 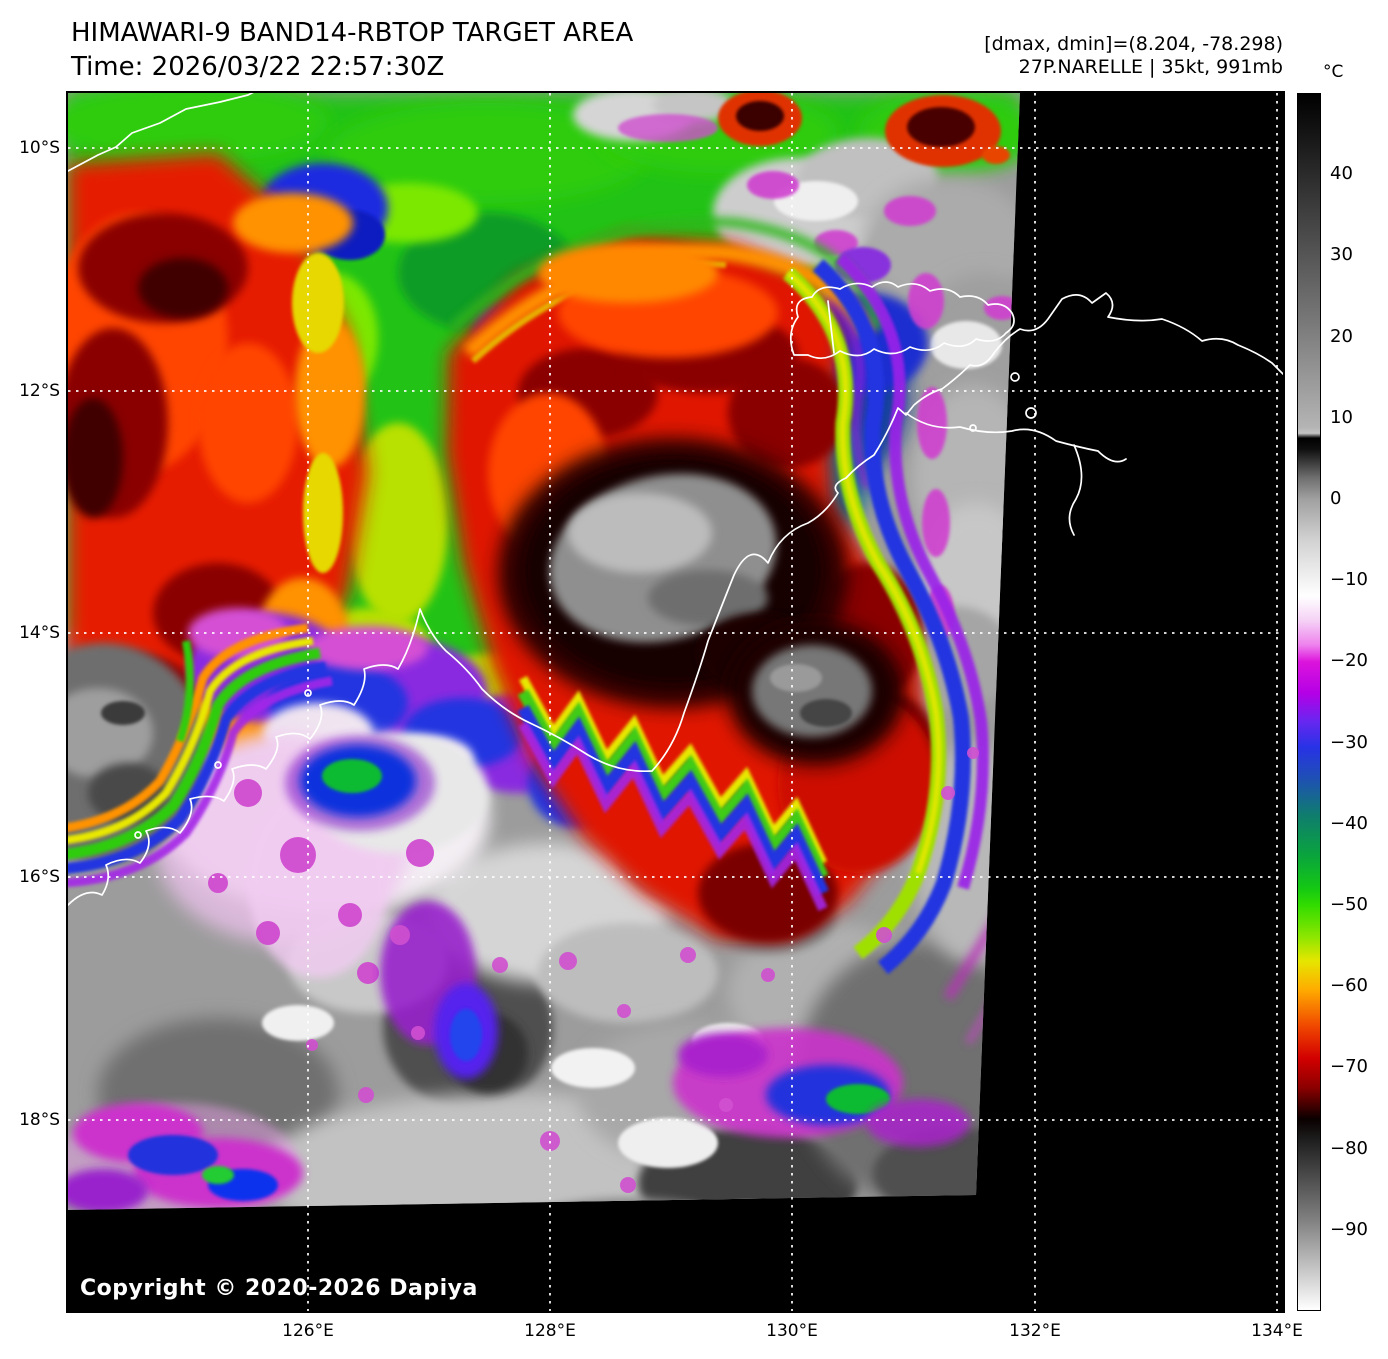 What do you see at coordinates (1150, 67) in the screenshot?
I see `storm-info-annotation: 27P.NARELLE | 35kt, 991mb` at bounding box center [1150, 67].